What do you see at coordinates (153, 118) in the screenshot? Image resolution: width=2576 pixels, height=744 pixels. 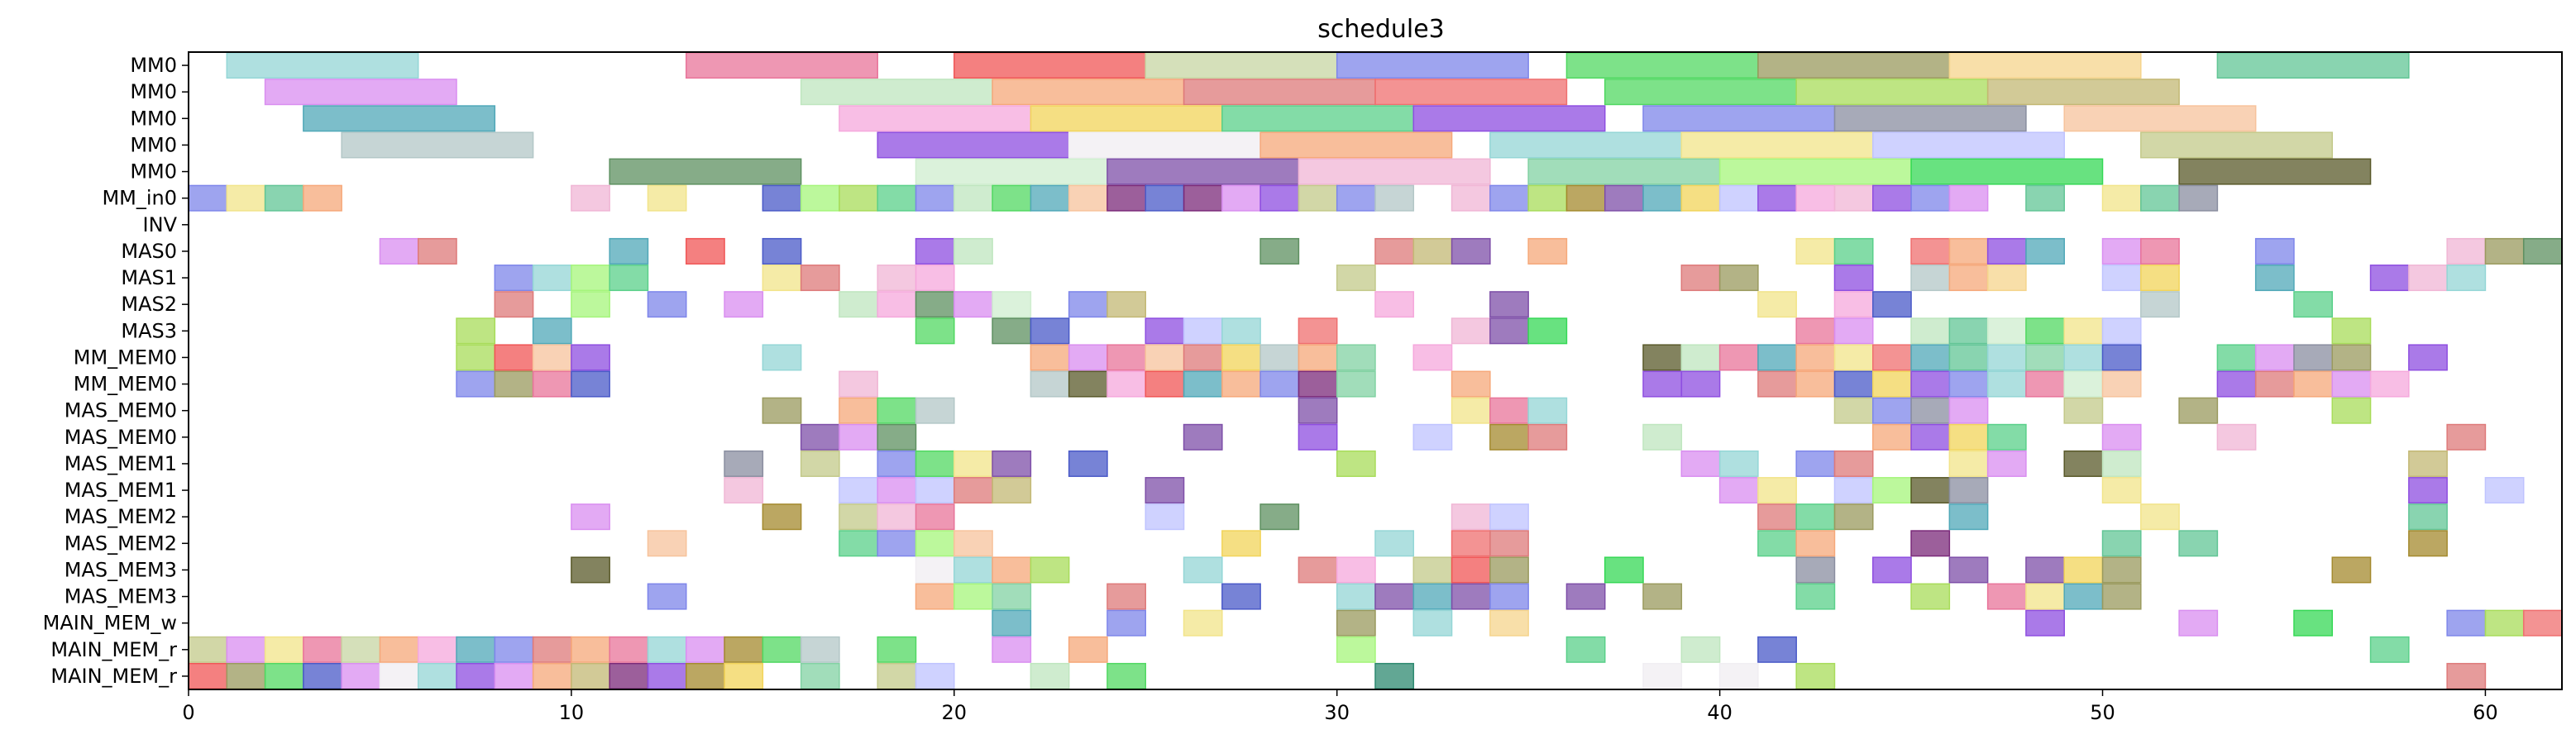 I see `y-label-2: MM0` at bounding box center [153, 118].